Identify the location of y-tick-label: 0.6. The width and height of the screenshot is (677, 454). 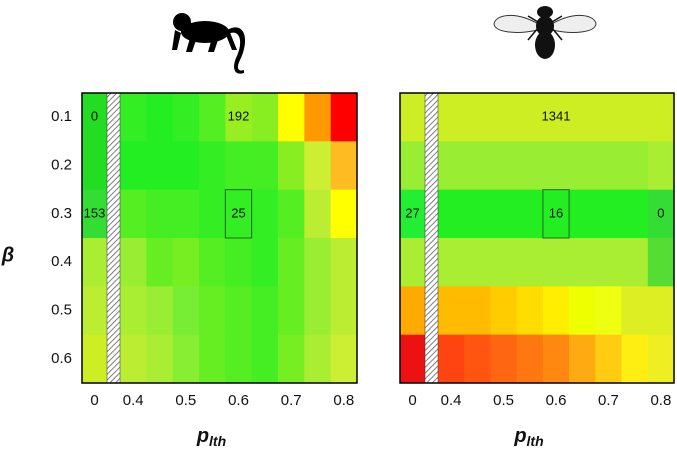
(61, 358).